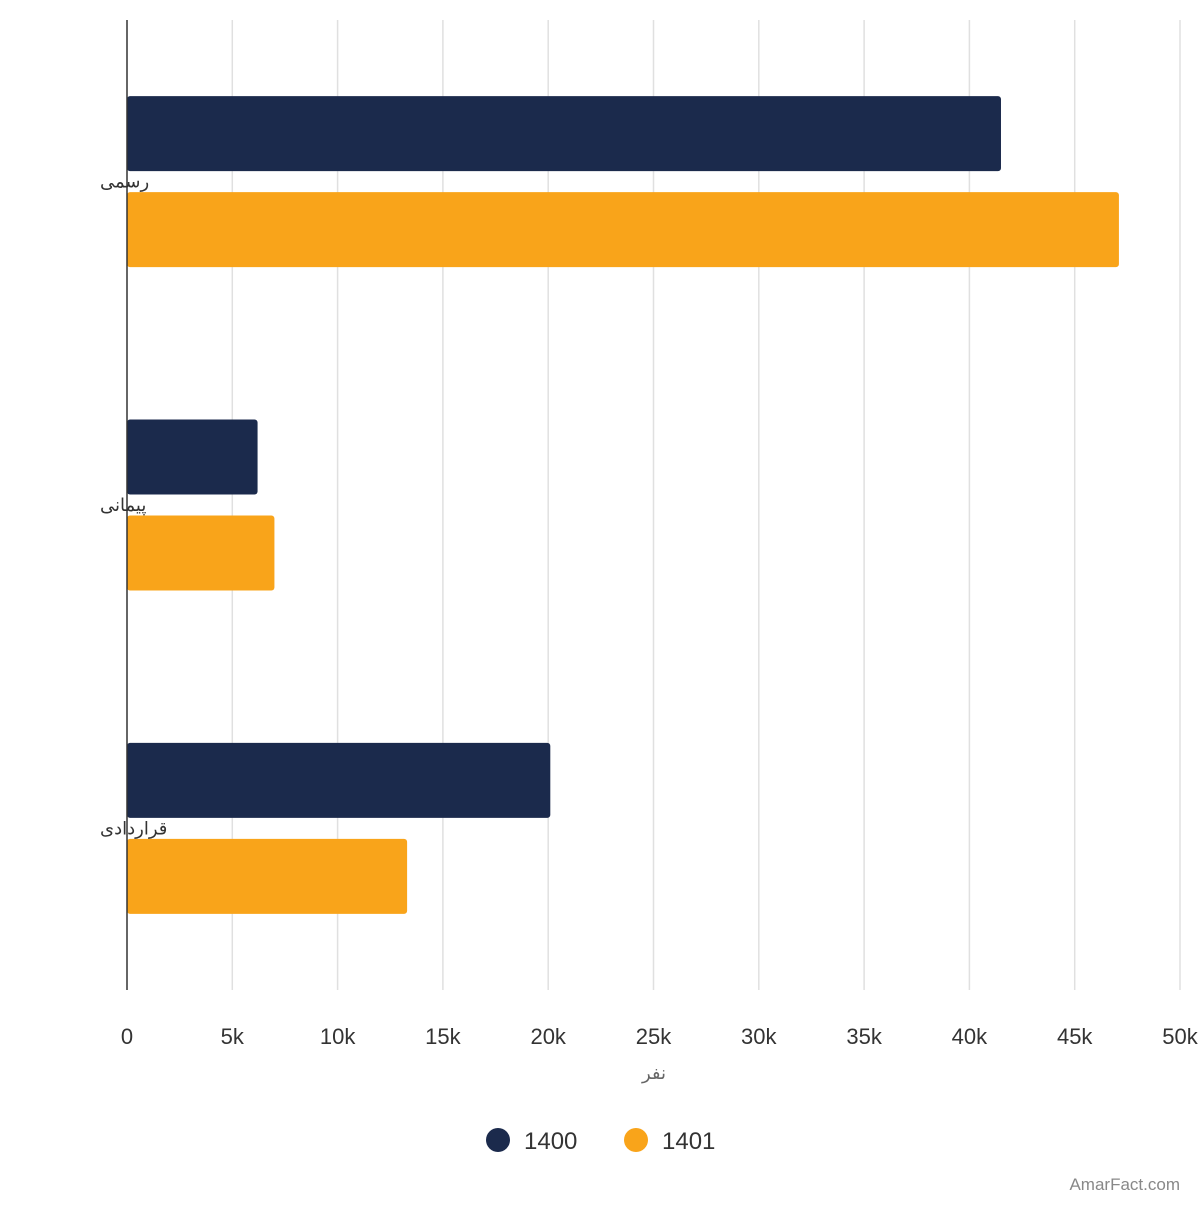 This screenshot has width=1200, height=1205. What do you see at coordinates (133, 828) in the screenshot?
I see `category-label: قراردادی` at bounding box center [133, 828].